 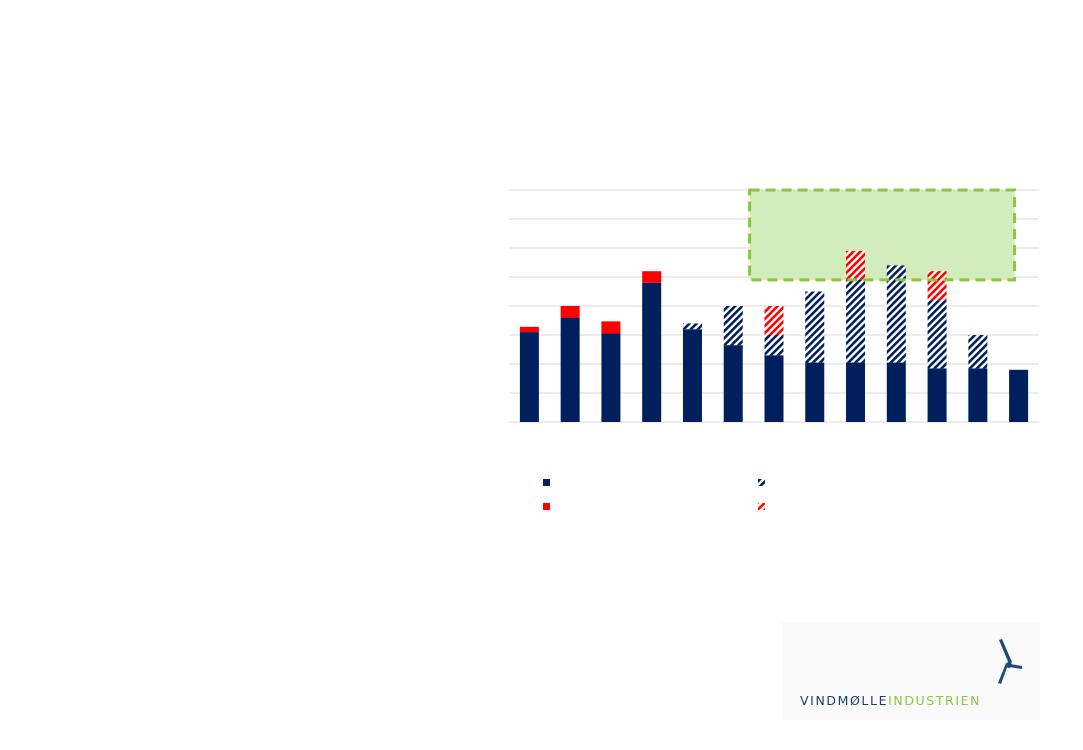 What do you see at coordinates (654, 494) in the screenshot?
I see `legend` at bounding box center [654, 494].